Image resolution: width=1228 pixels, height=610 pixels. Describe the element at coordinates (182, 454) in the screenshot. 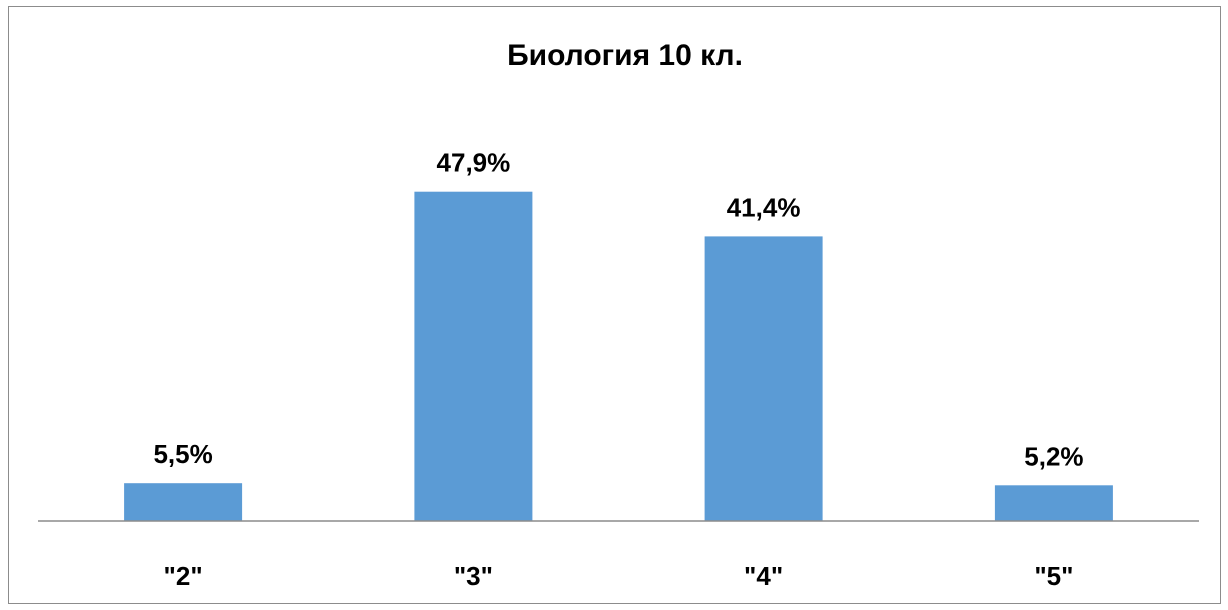

I see `data-label-1: 5,5%` at that location.